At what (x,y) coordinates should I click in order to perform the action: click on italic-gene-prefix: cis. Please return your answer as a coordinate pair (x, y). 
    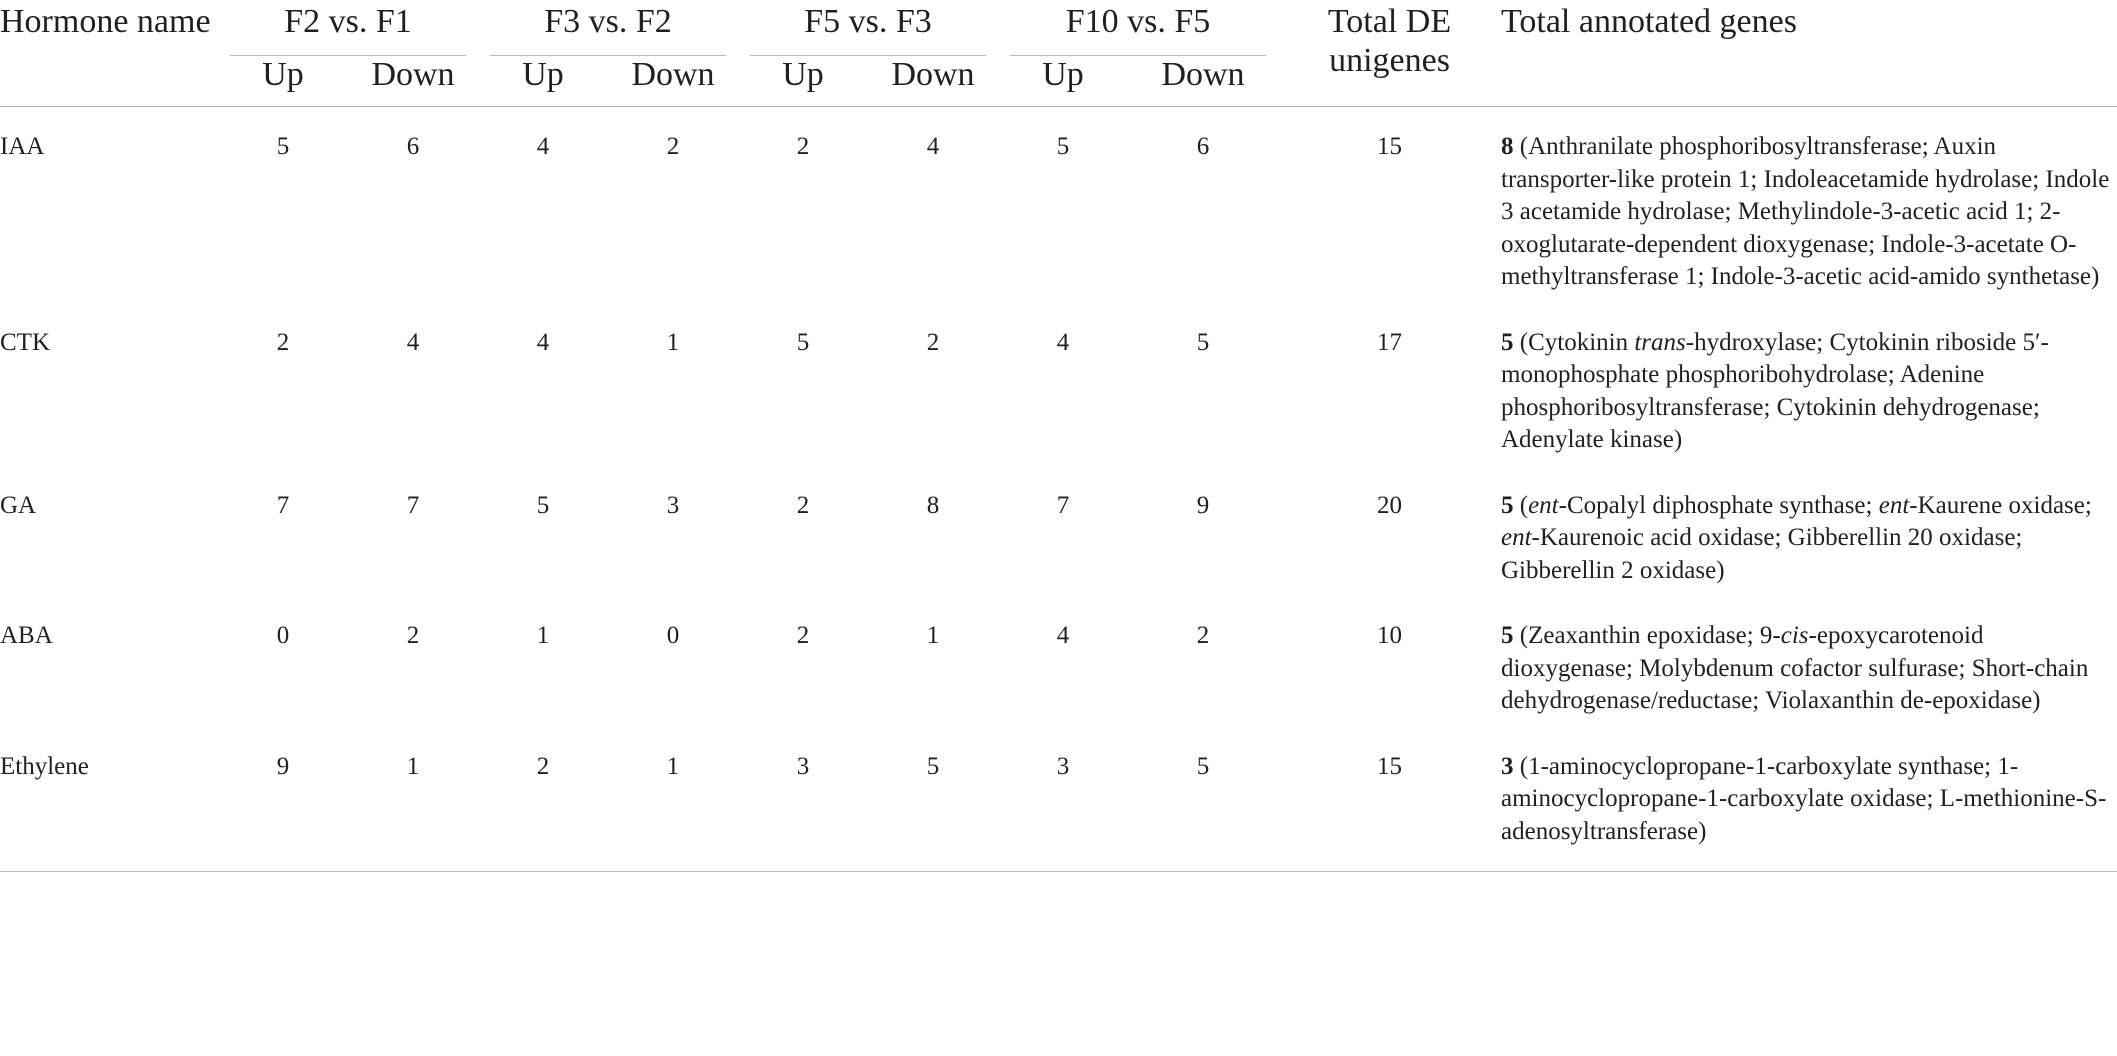
    Looking at the image, I should click on (1794, 635).